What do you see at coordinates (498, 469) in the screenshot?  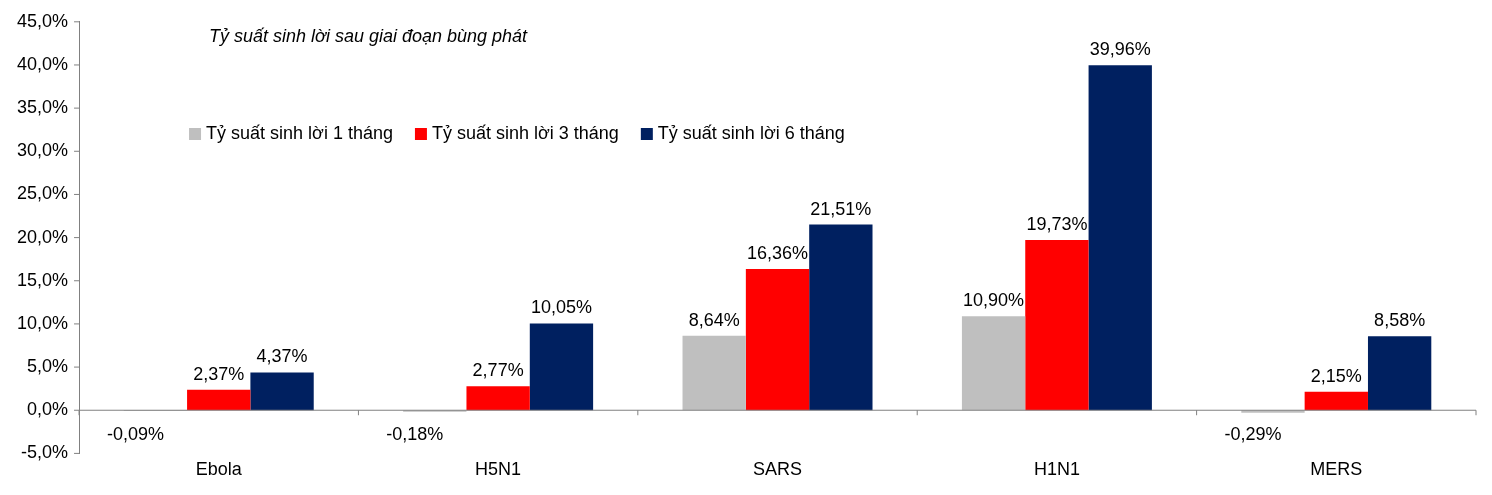 I see `x-tick-label: H5N1` at bounding box center [498, 469].